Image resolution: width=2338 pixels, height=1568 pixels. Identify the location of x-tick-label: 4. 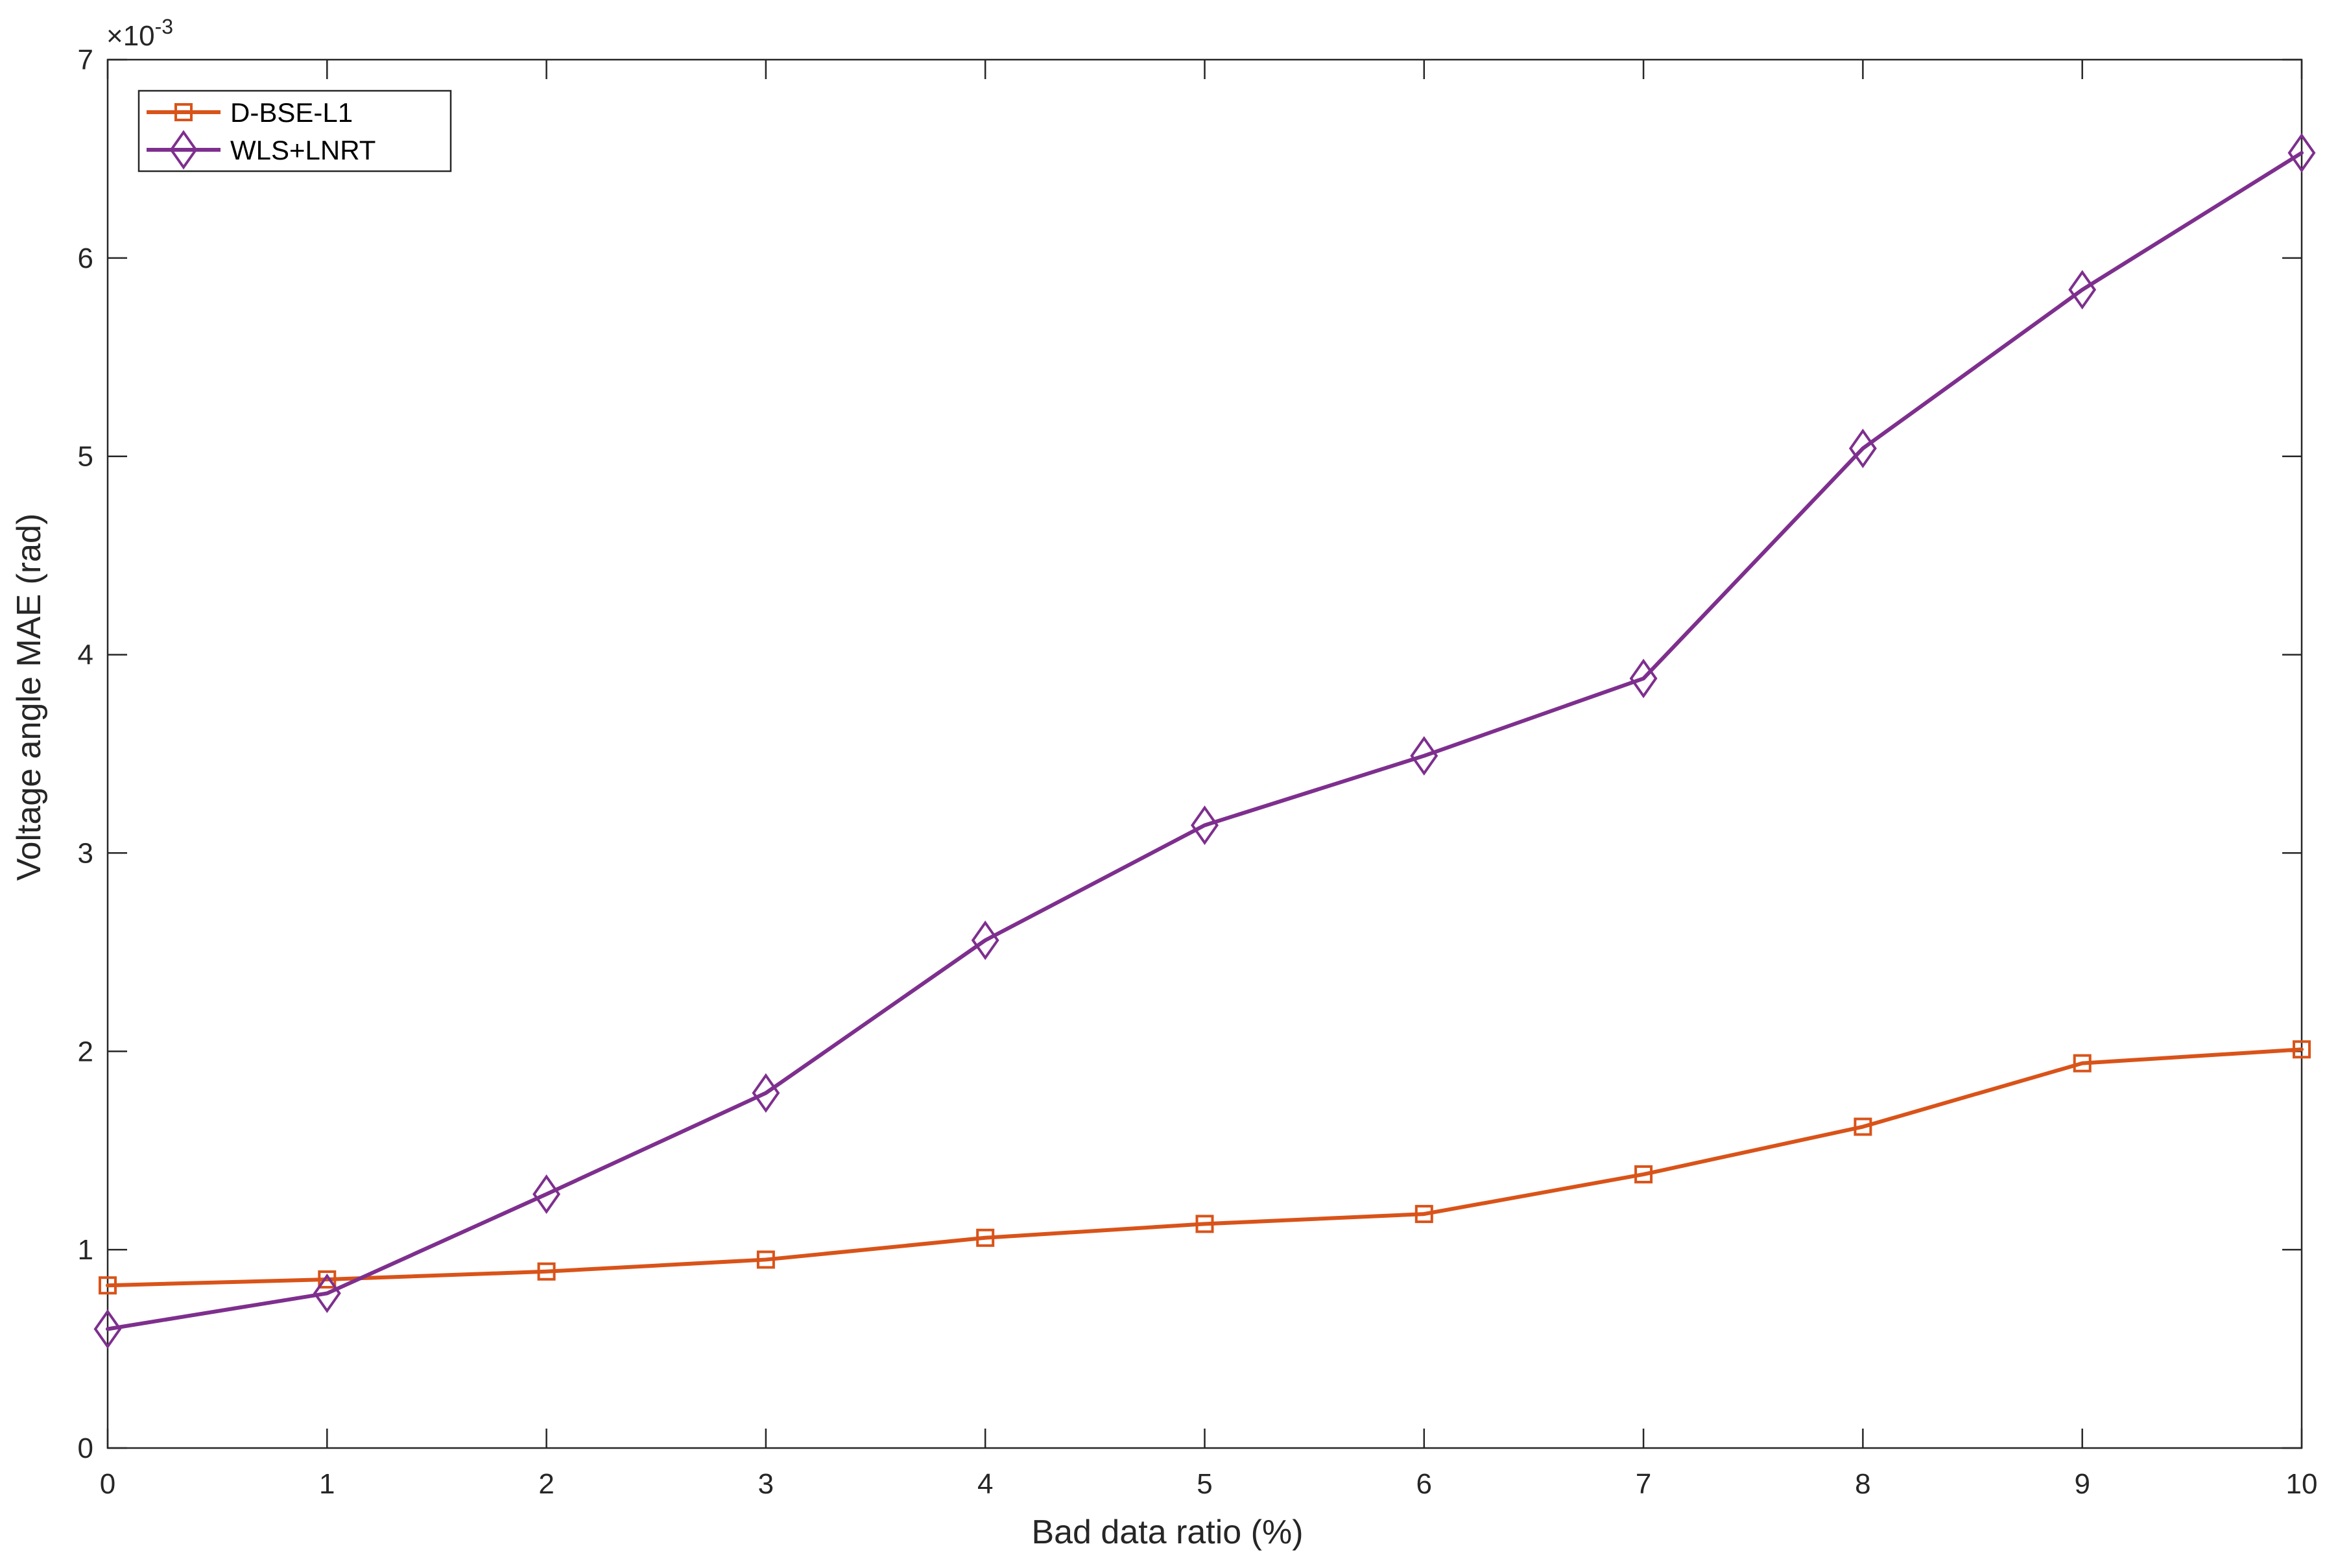
(985, 1484).